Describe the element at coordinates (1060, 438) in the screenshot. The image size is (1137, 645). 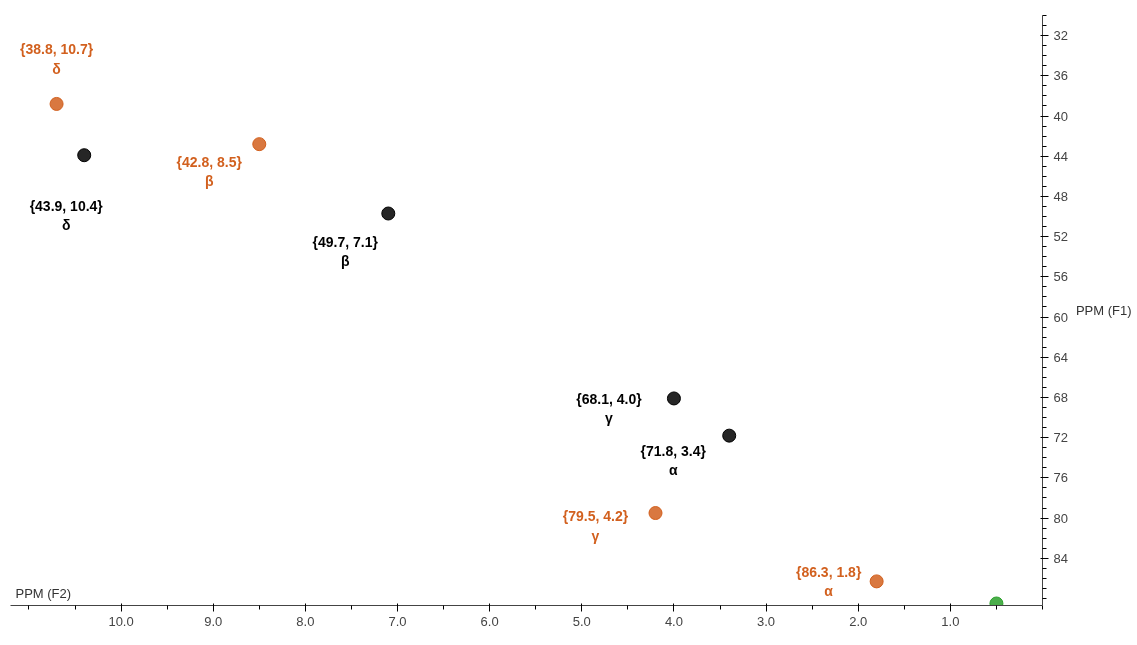
I see `y-tick-label: 72` at that location.